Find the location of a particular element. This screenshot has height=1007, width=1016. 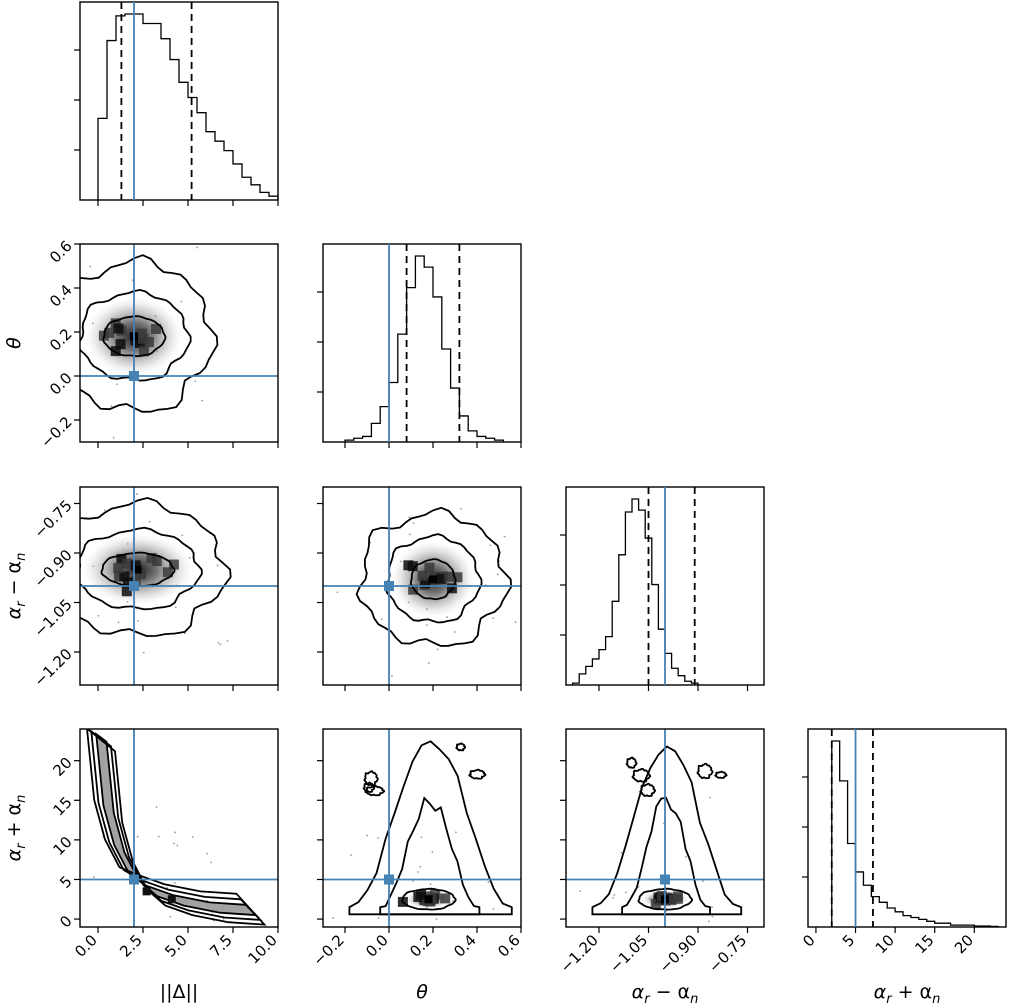

y-tick-label: 10 is located at coordinates (62, 846).